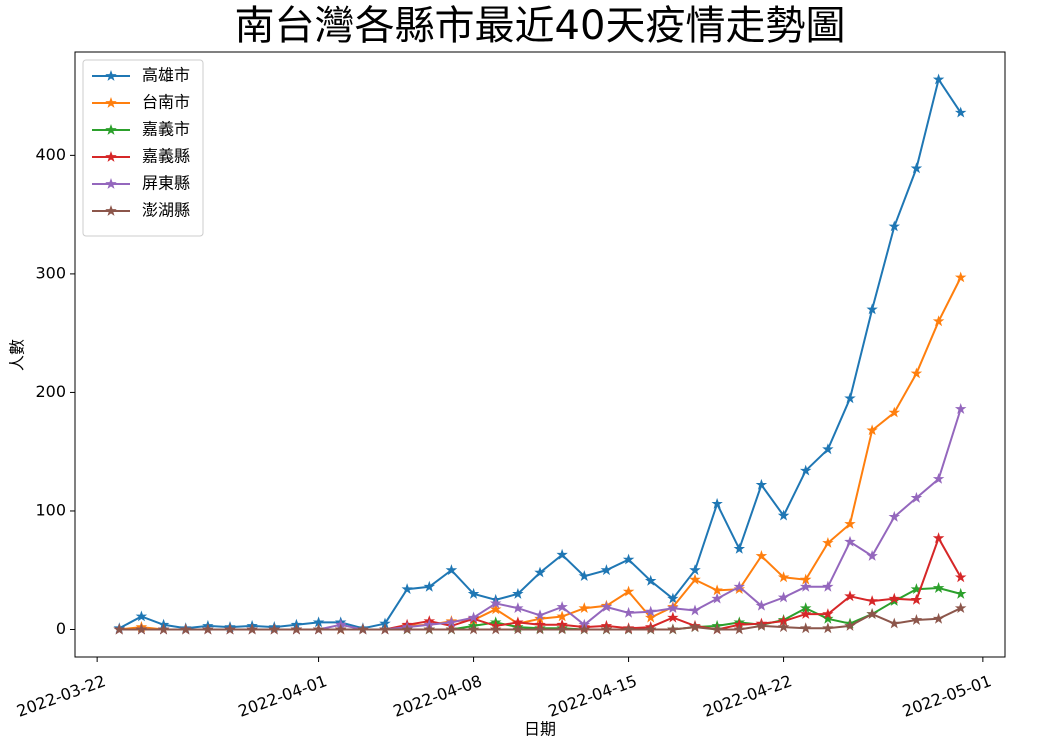  Describe the element at coordinates (166, 183) in the screenshot. I see `legend-label: 屏東縣` at that location.